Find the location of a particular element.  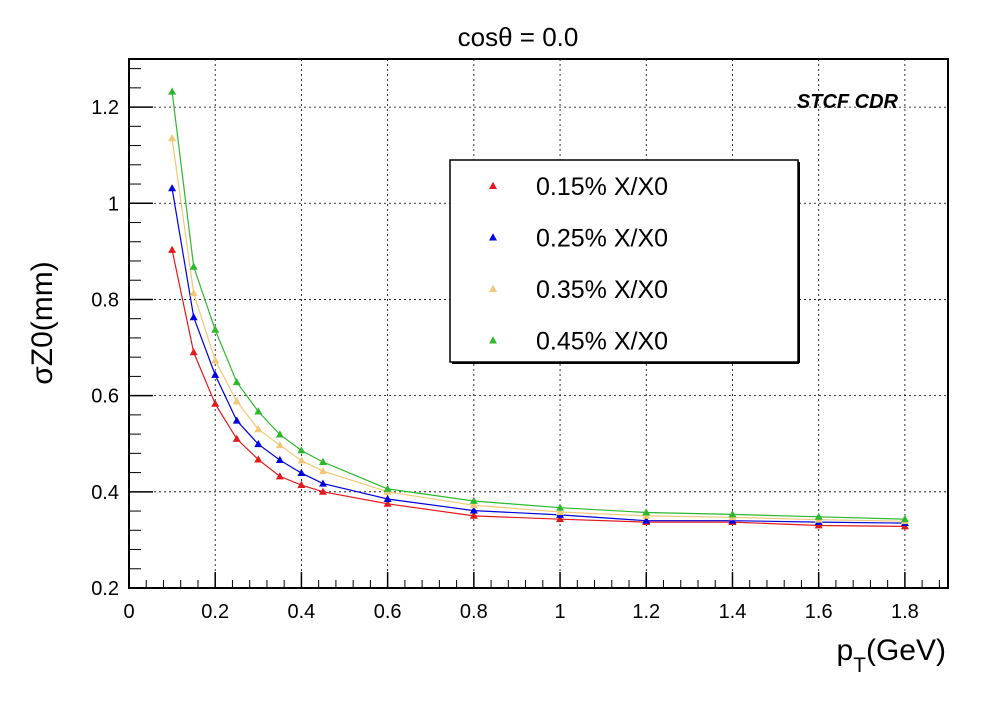

legend: 0.15% X/X0 0.25% X/X0 0.35% X/X0 0.45% X/X0 is located at coordinates (624, 261).